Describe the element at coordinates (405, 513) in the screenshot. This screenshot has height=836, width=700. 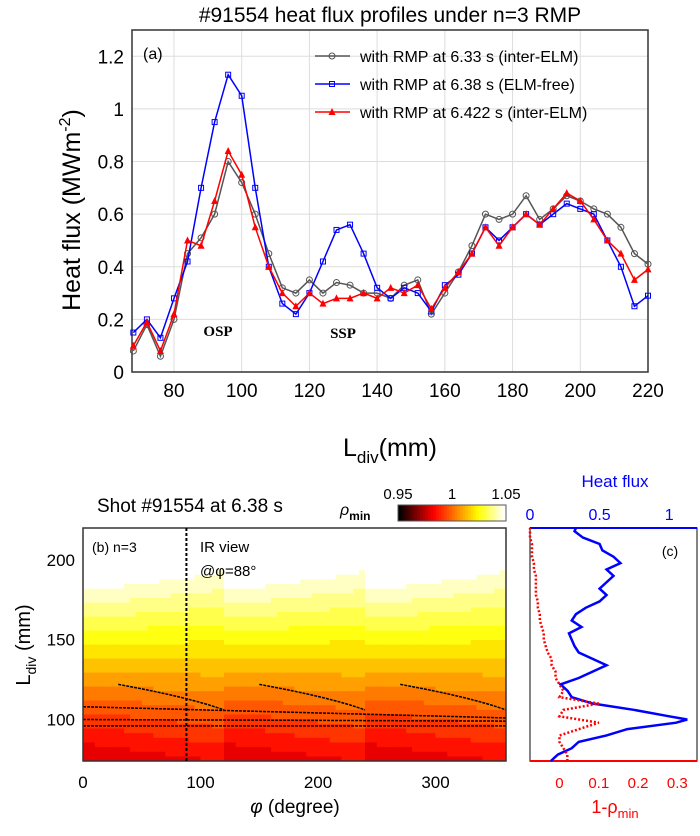
I see `colorbar-cell` at that location.